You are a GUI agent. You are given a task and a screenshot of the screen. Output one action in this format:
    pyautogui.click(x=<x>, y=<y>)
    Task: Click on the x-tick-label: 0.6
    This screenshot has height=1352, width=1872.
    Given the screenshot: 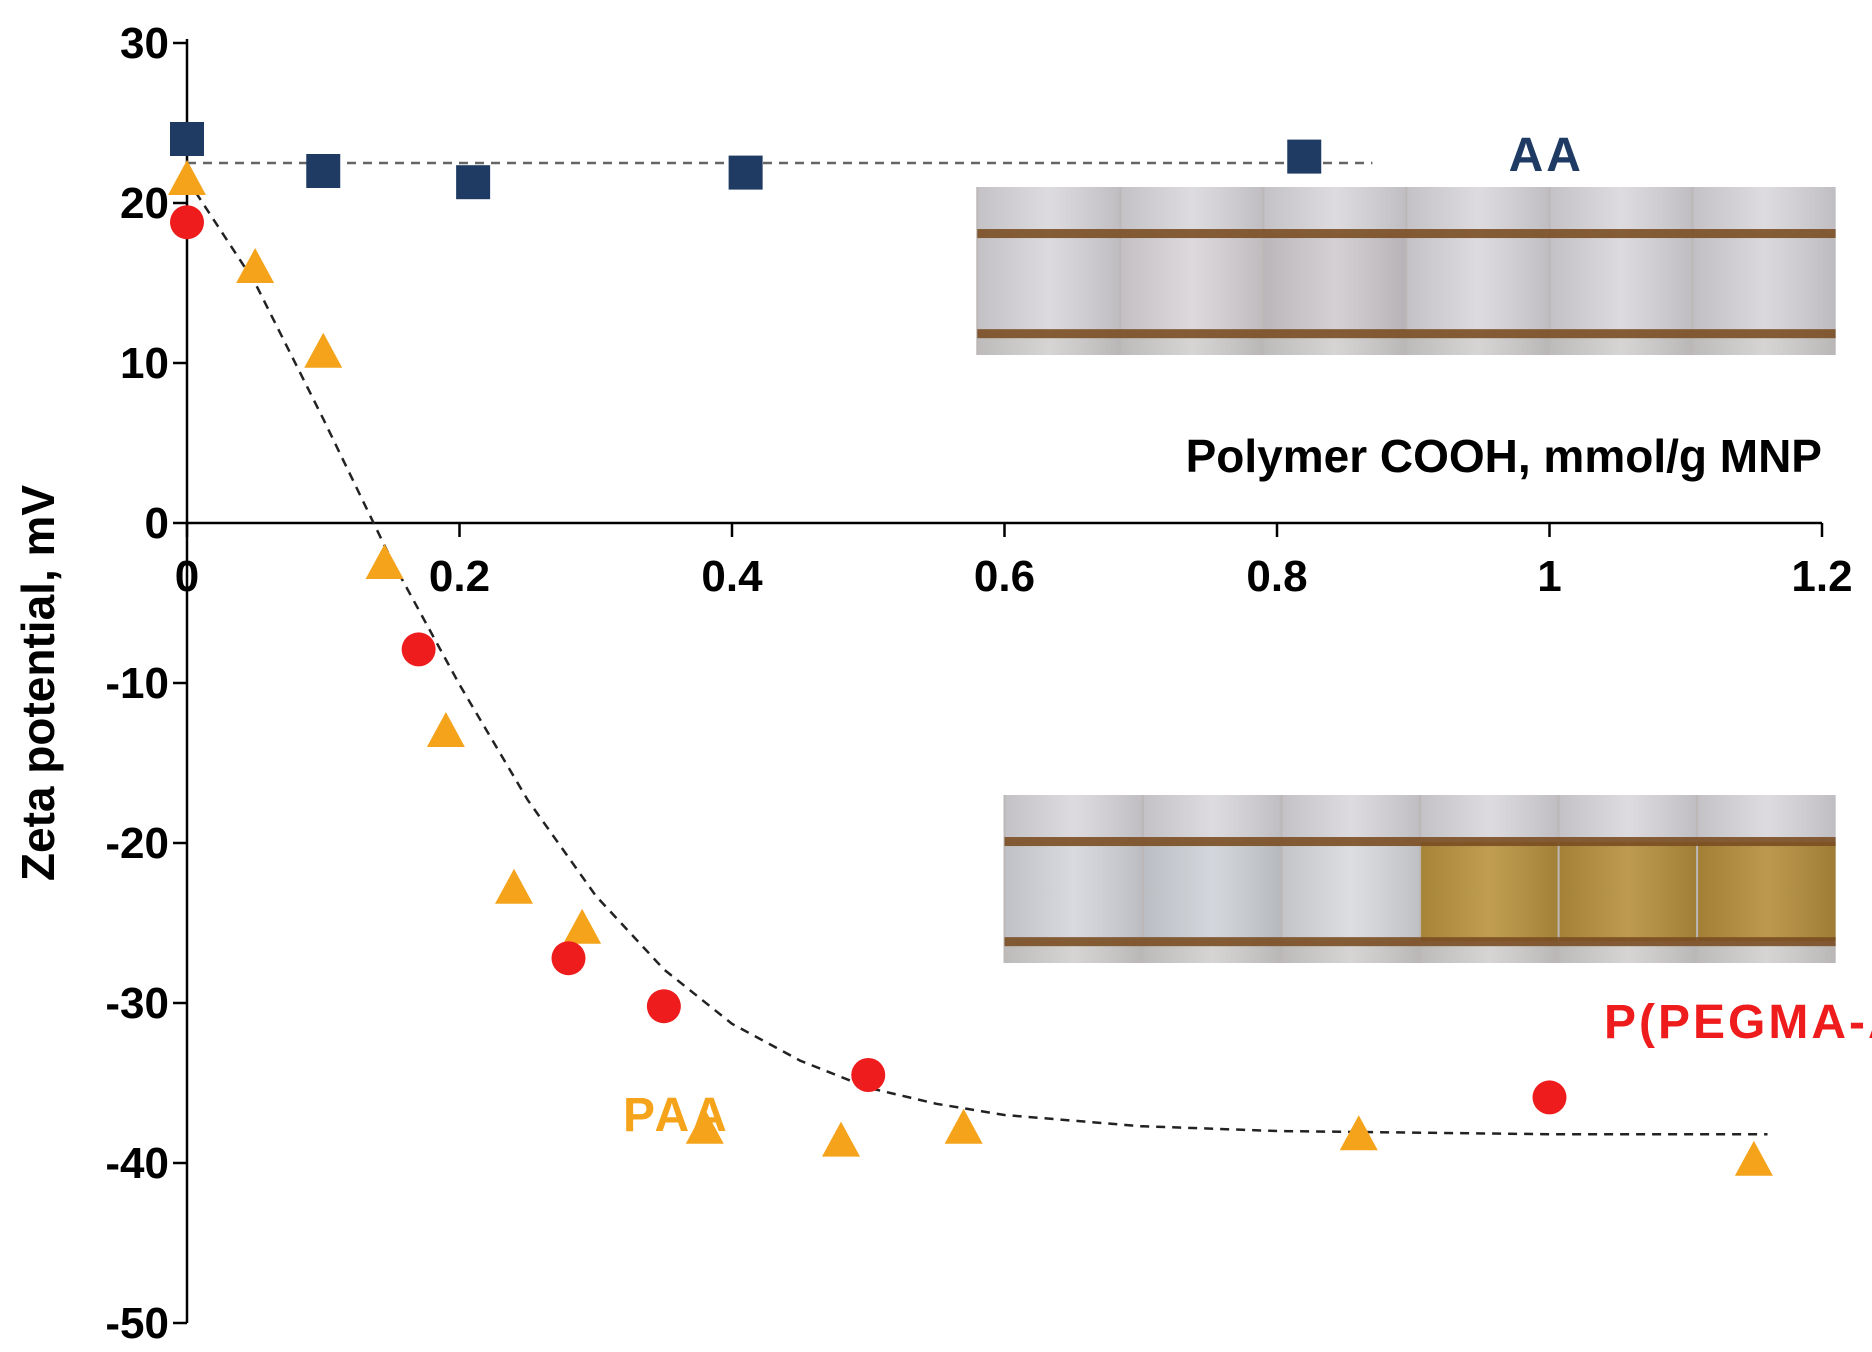 What is the action you would take?
    pyautogui.click(x=1004, y=576)
    